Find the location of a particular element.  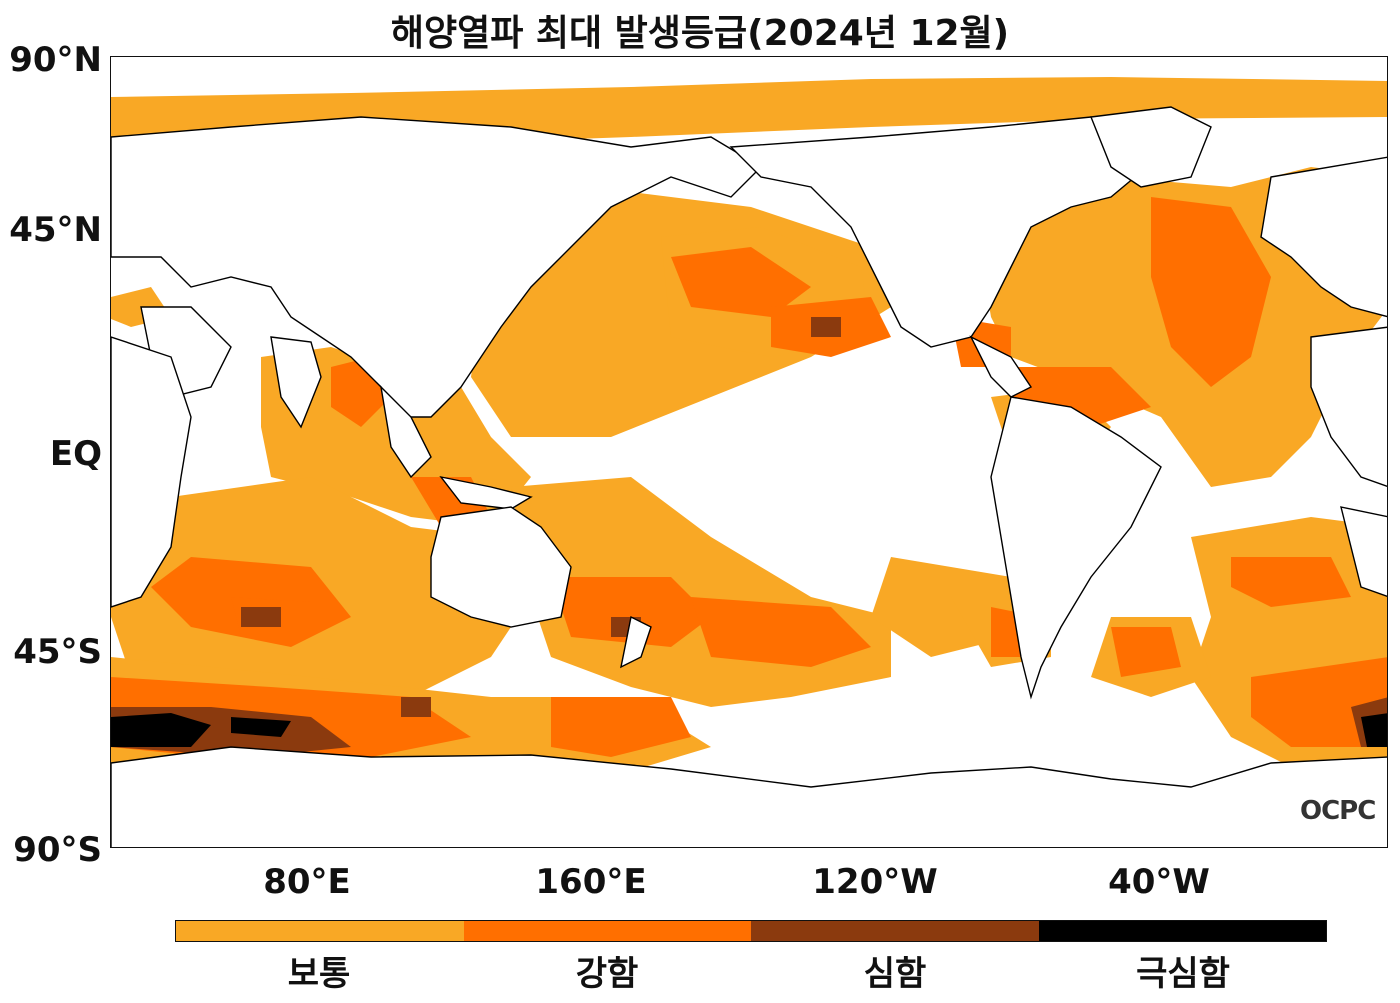

southern-africa-landmass is located at coordinates (1363, 552).